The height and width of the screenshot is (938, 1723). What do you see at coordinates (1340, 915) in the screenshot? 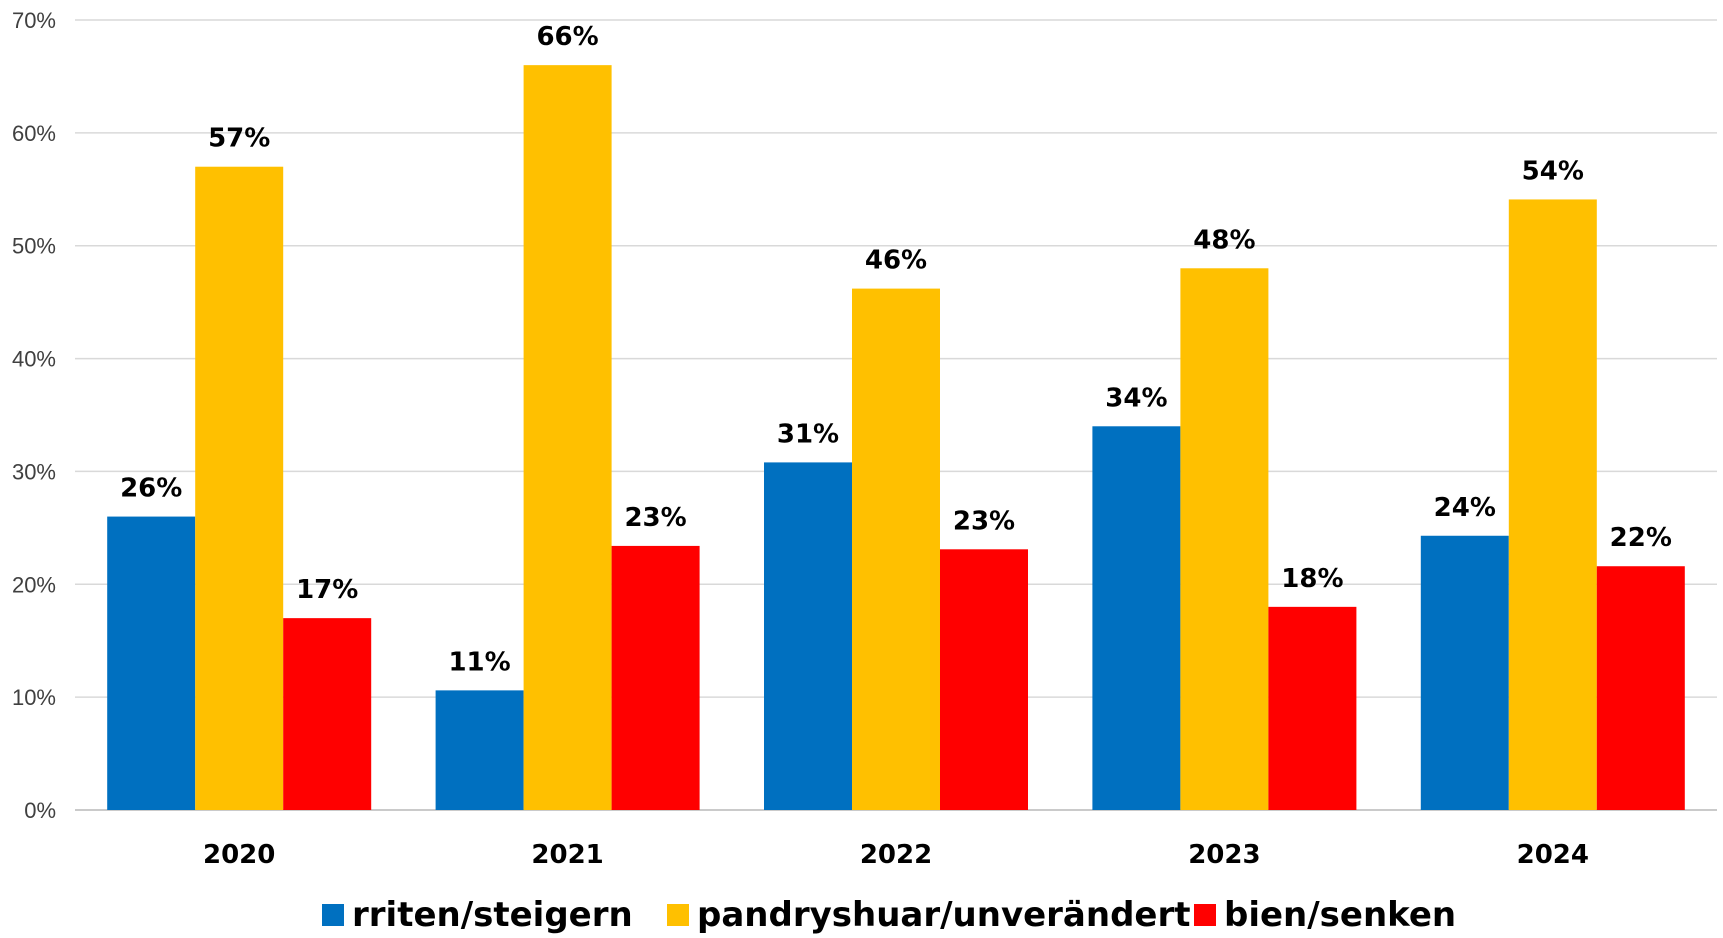
I see `legend-label: bien/senken` at bounding box center [1340, 915].